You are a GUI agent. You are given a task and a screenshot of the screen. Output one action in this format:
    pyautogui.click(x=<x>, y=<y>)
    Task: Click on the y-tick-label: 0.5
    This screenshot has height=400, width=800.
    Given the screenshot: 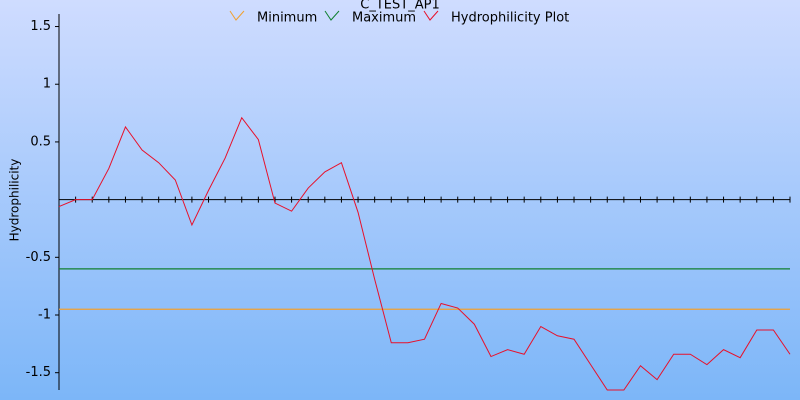 What is the action you would take?
    pyautogui.click(x=40, y=141)
    